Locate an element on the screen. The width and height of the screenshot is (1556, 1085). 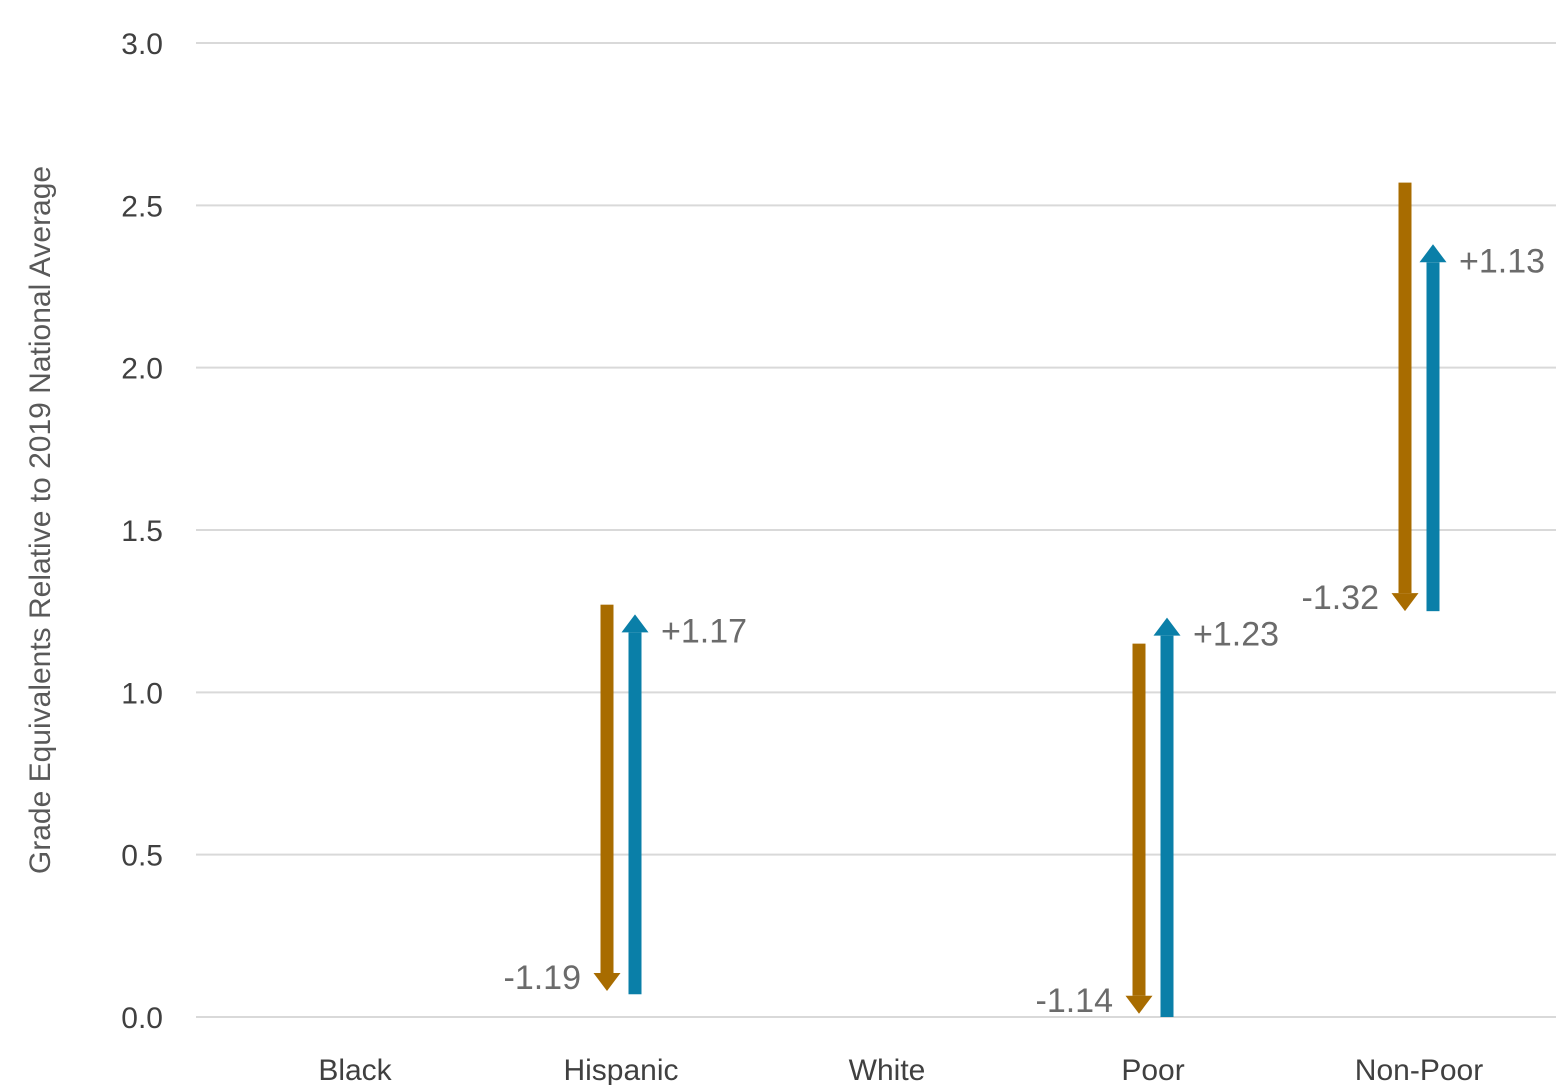
y-tick-label: 0.5 is located at coordinates (142, 856).